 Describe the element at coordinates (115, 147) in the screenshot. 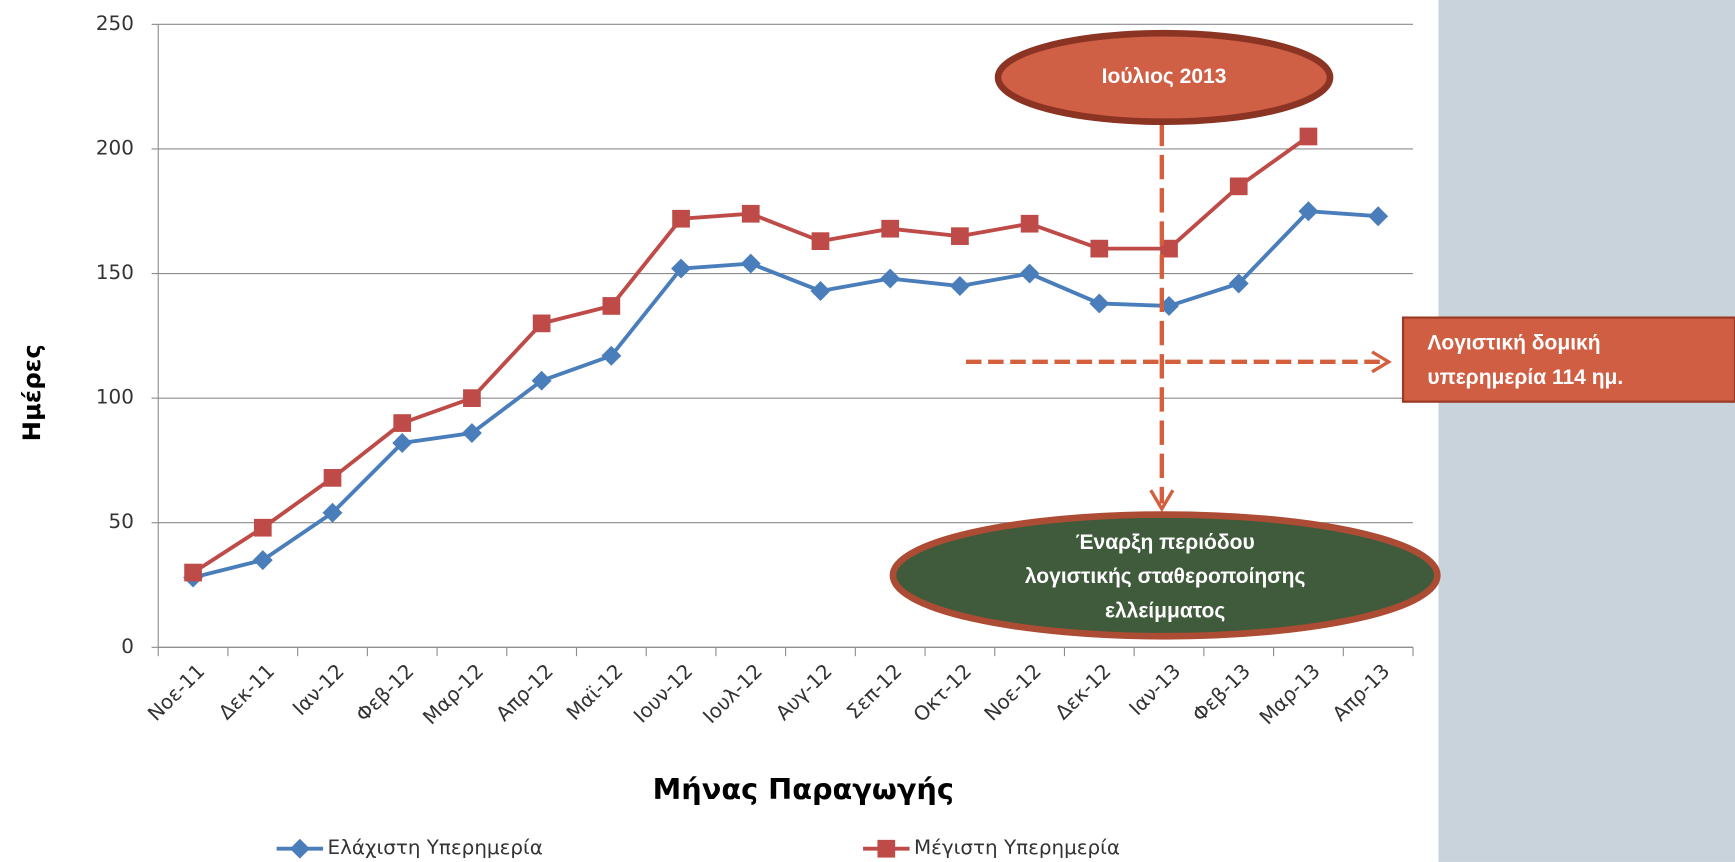

I see `y-tick-label: 200` at that location.